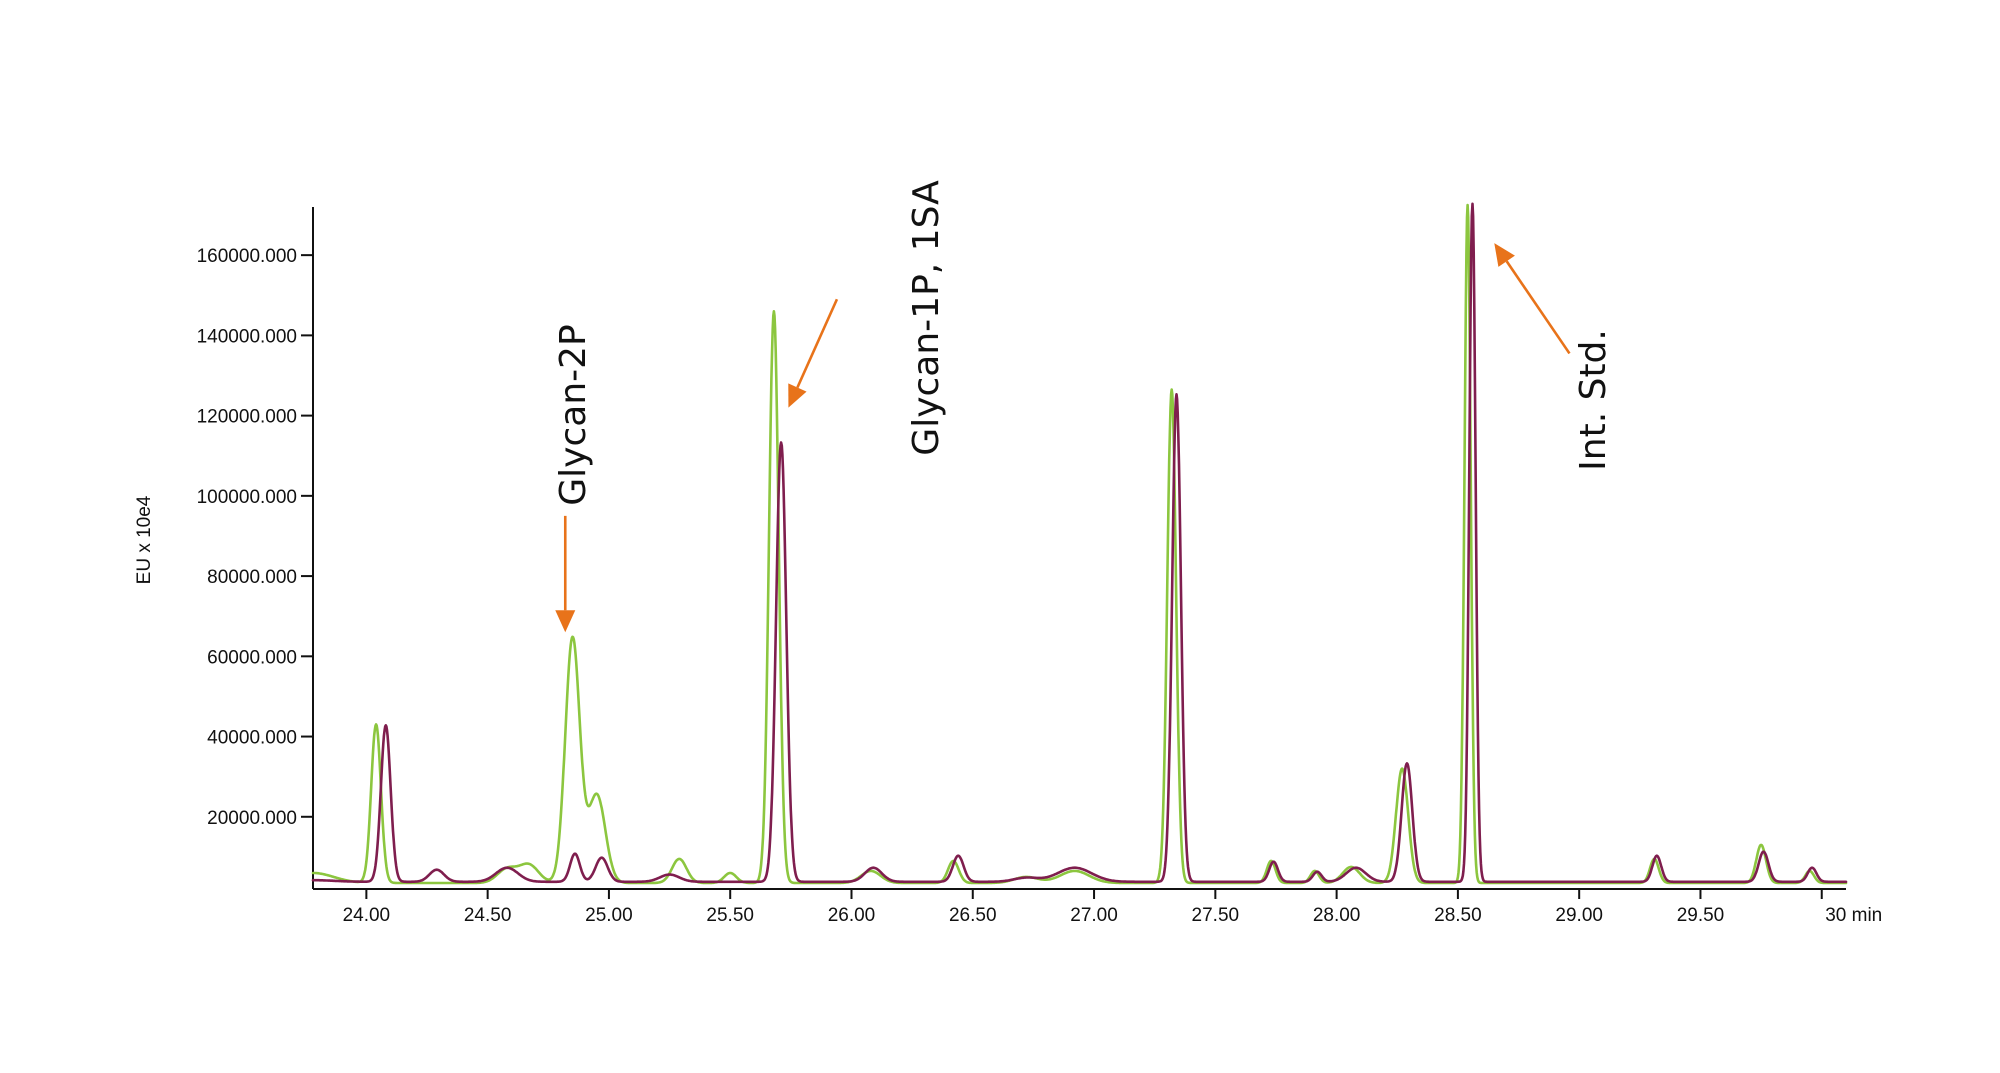 This screenshot has width=2000, height=1073. I want to click on x-tick-label: 24.50, so click(488, 915).